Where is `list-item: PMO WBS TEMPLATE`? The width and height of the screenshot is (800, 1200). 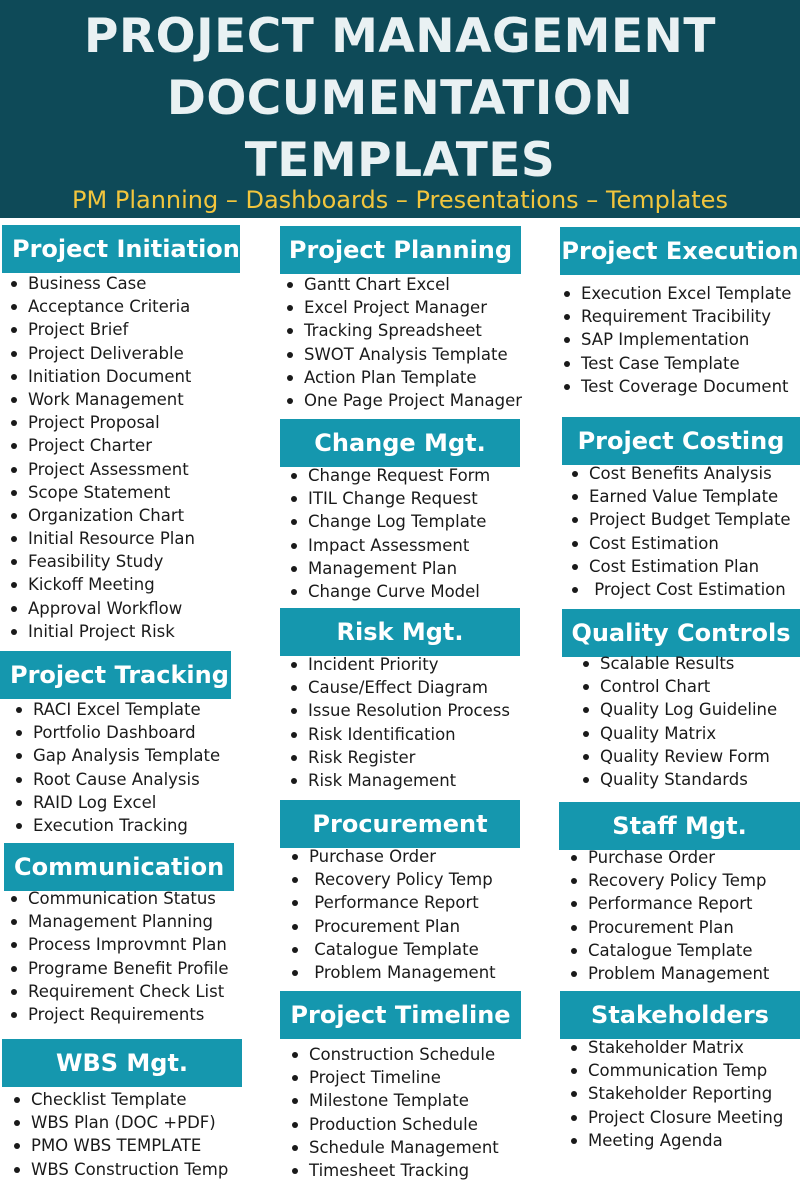 list-item: PMO WBS TEMPLATE is located at coordinates (119, 1145).